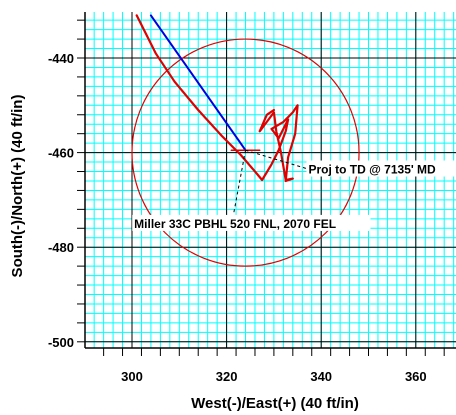 Image resolution: width=456 pixels, height=415 pixels. What do you see at coordinates (17, 186) in the screenshot?
I see `y-axis-title: South(-)/North(+) (40 ft/in)` at bounding box center [17, 186].